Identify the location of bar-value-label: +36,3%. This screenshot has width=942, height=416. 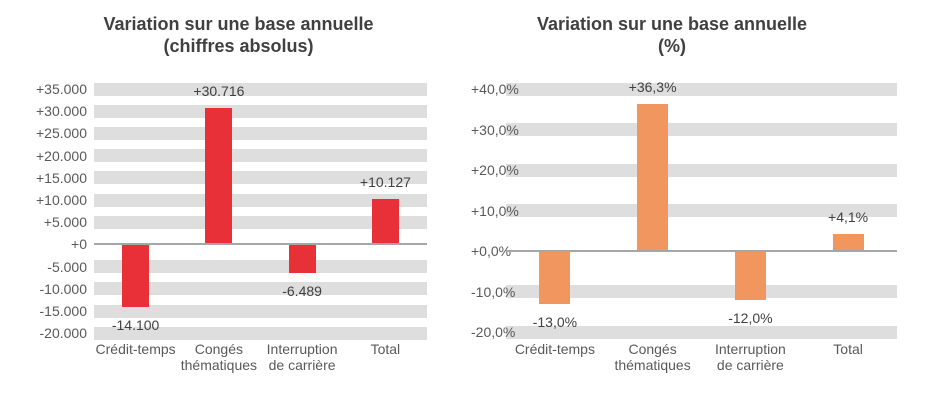
(652, 87).